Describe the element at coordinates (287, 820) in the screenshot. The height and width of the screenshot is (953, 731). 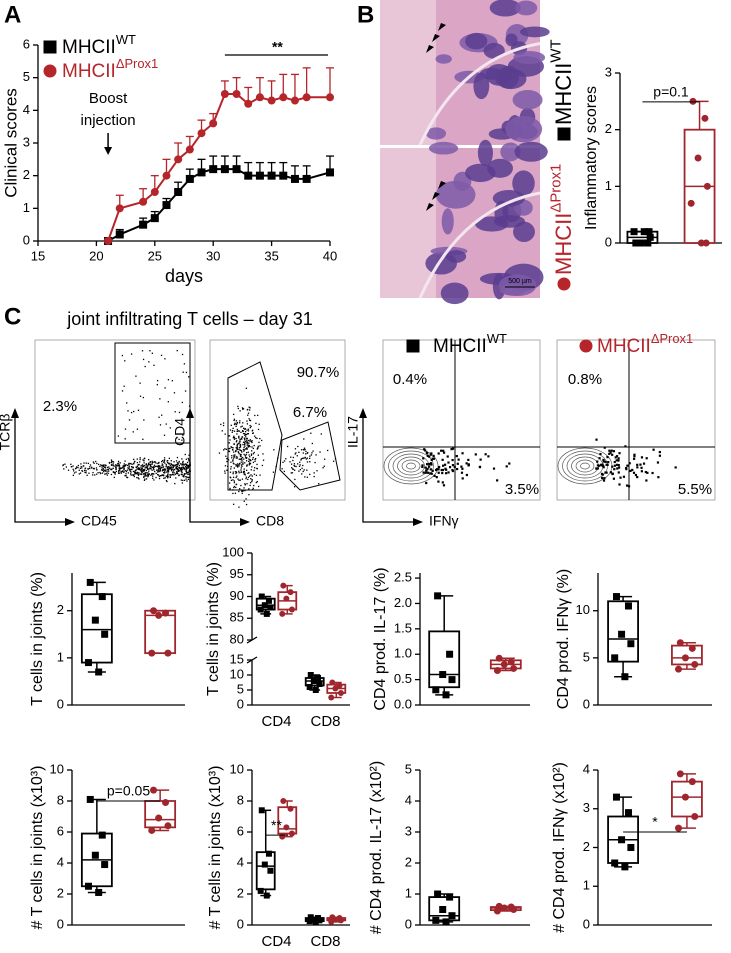
I see `box` at that location.